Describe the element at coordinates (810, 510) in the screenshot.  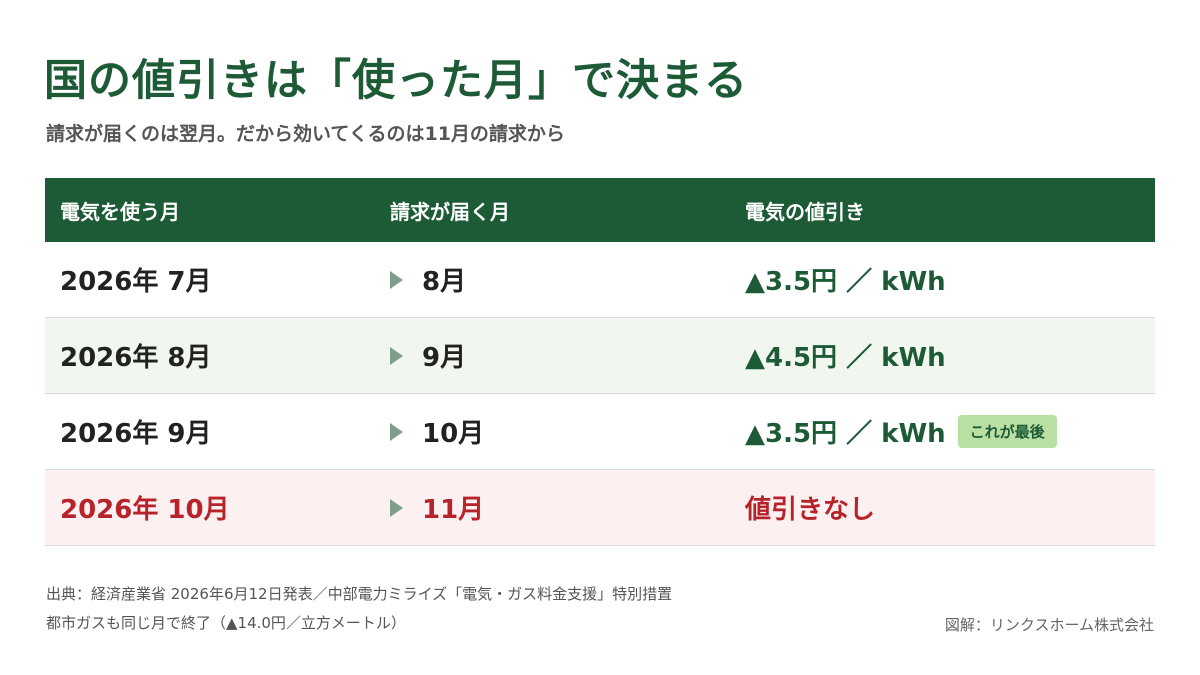
I see `discount-label: 値引きなし` at that location.